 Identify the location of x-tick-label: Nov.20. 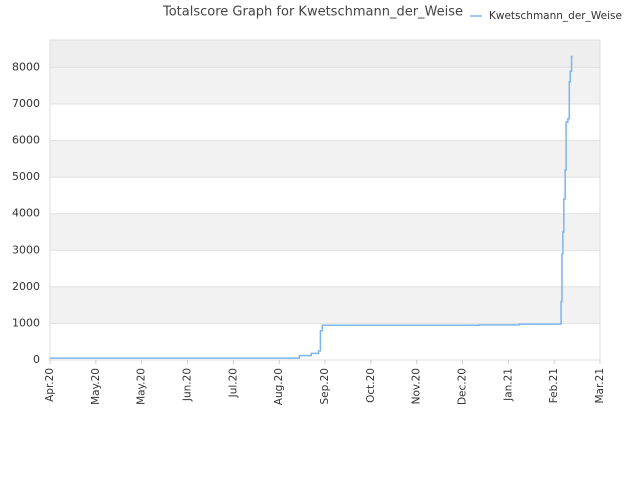
(417, 386).